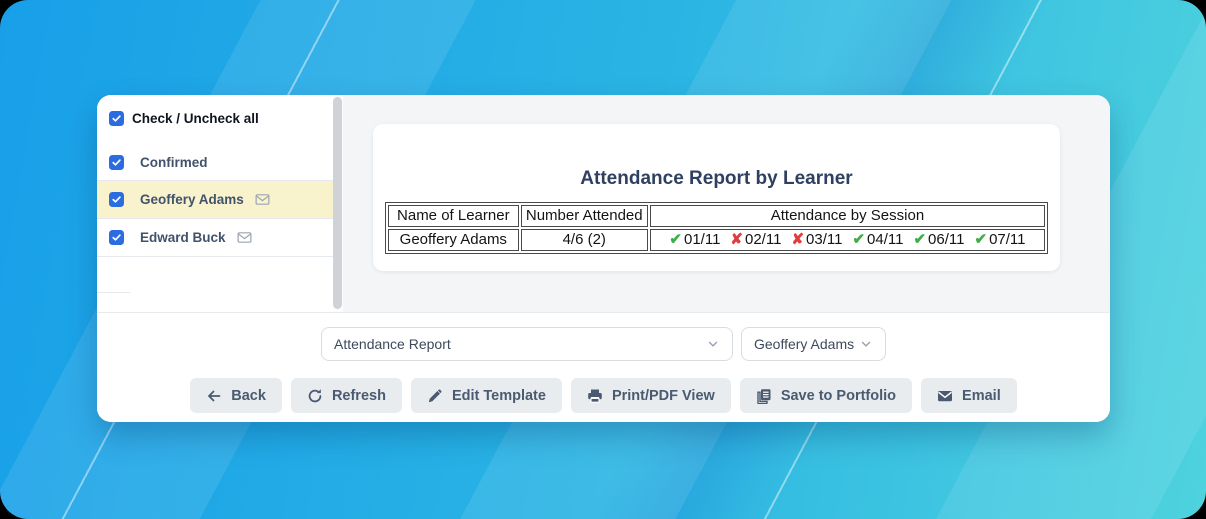  I want to click on back-button: Back, so click(236, 395).